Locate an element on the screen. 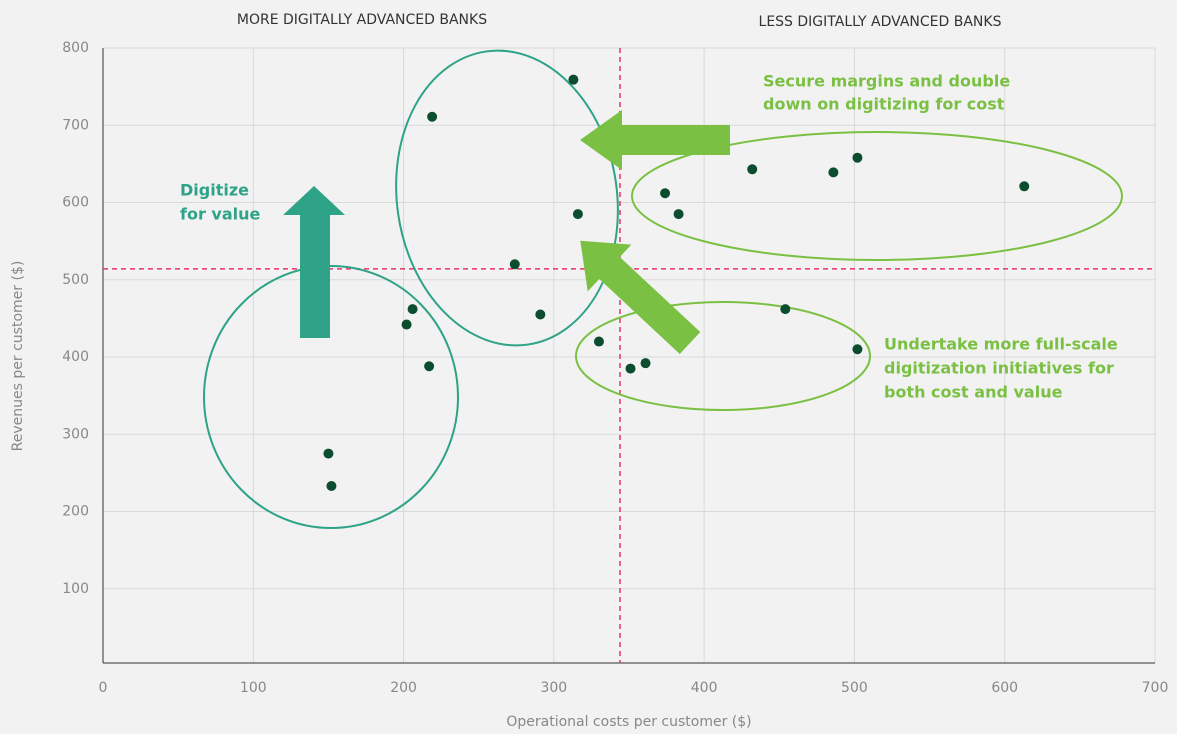 The width and height of the screenshot is (1177, 734). x-tick-label: 0 is located at coordinates (103, 688).